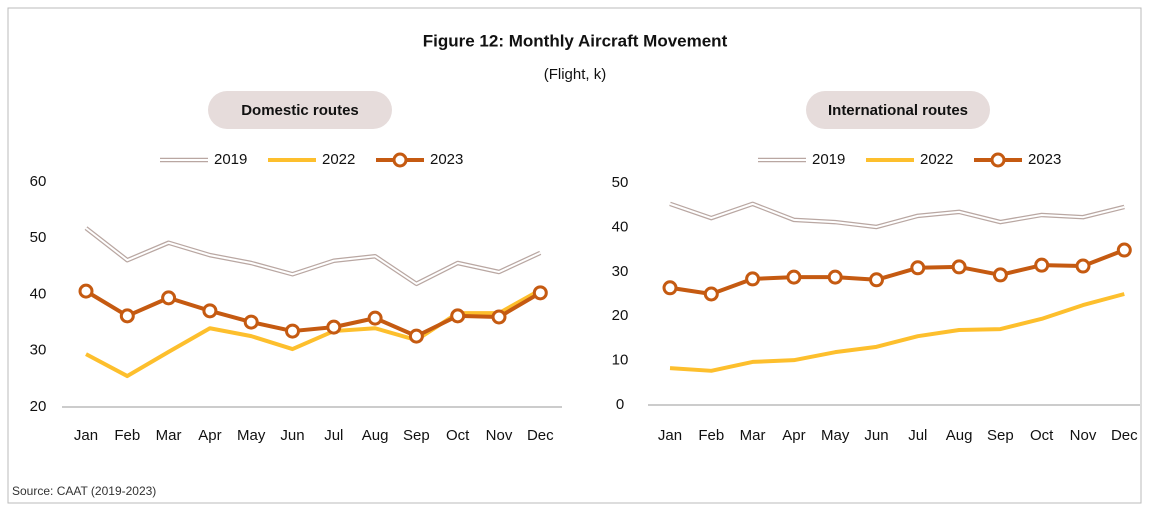  I want to click on panel-title: Domestic routes, so click(300, 110).